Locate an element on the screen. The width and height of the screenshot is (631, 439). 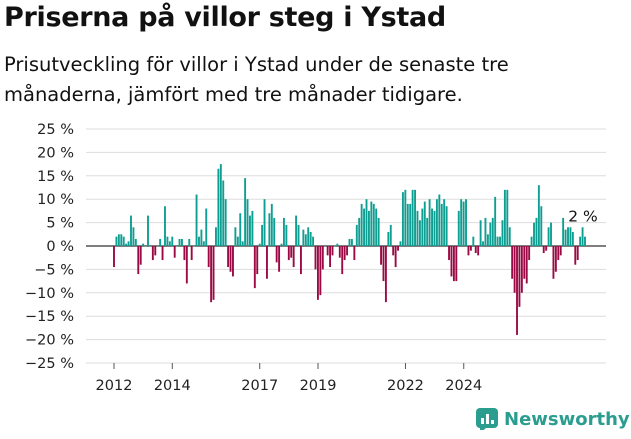
y-tick-label: 20 % is located at coordinates (55, 153).